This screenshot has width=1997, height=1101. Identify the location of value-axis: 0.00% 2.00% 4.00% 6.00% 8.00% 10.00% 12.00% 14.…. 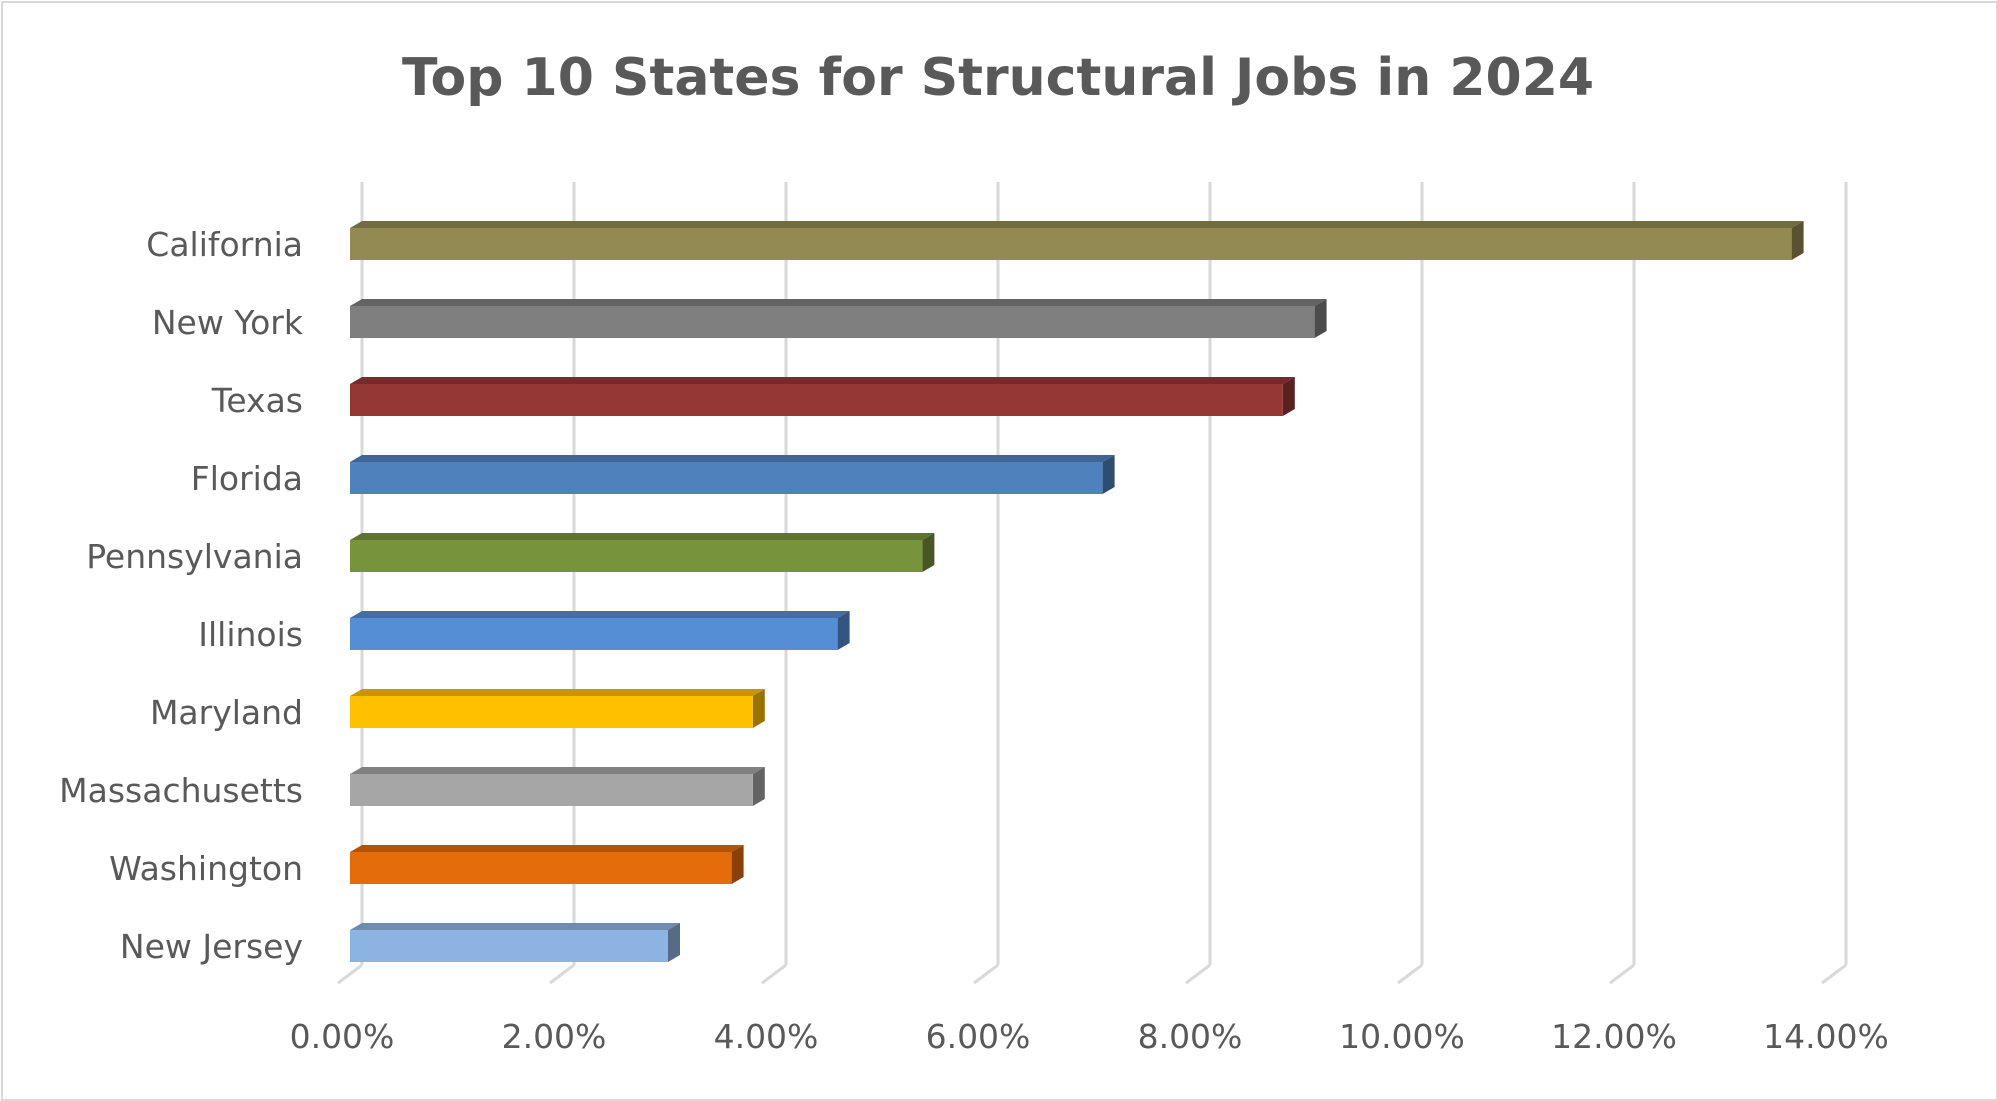
(1089, 1036).